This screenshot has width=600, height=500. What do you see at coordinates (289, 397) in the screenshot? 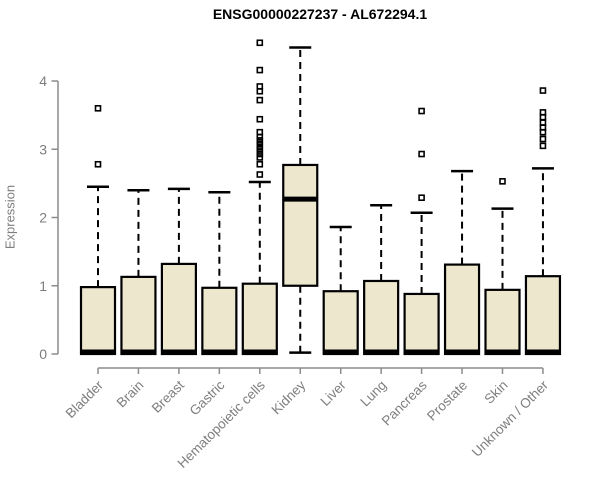
I see `x-category-label: Kidney` at bounding box center [289, 397].